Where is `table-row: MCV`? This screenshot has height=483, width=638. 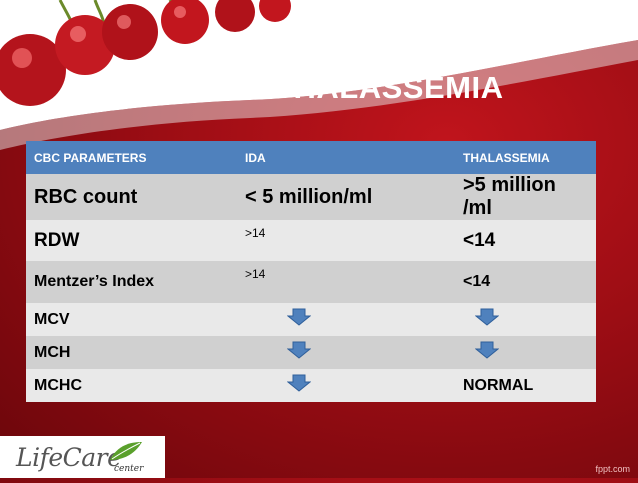
table-row: MCV is located at coordinates (311, 319).